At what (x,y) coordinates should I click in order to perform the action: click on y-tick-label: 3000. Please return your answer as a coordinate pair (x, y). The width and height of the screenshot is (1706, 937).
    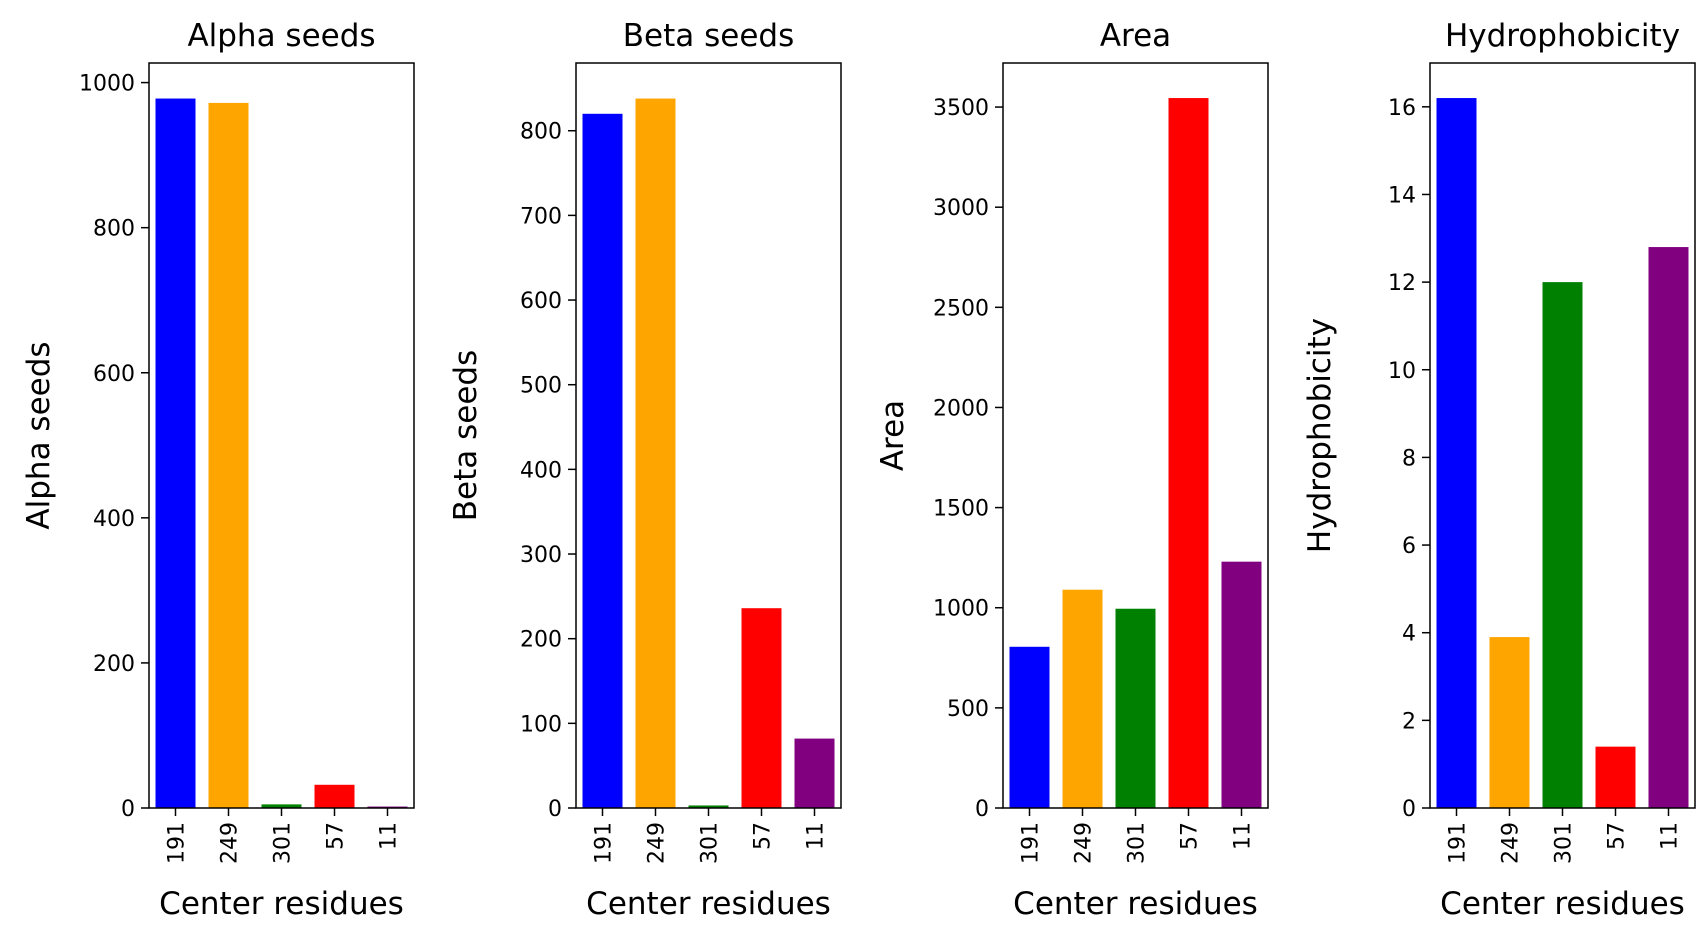
    Looking at the image, I should click on (961, 208).